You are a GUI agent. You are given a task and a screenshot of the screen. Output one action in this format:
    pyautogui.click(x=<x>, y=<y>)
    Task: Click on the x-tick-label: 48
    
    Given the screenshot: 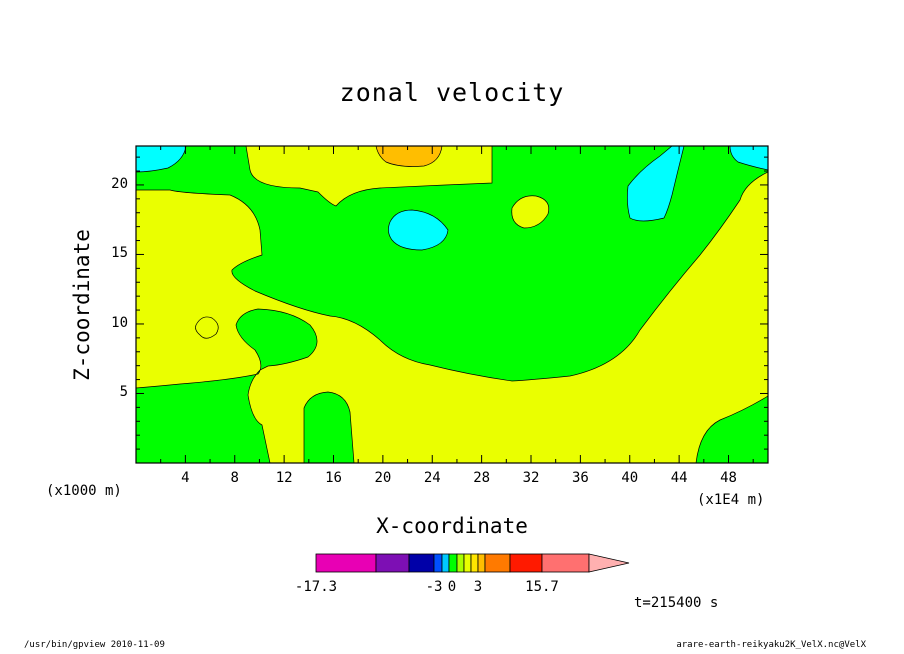 What is the action you would take?
    pyautogui.click(x=728, y=478)
    